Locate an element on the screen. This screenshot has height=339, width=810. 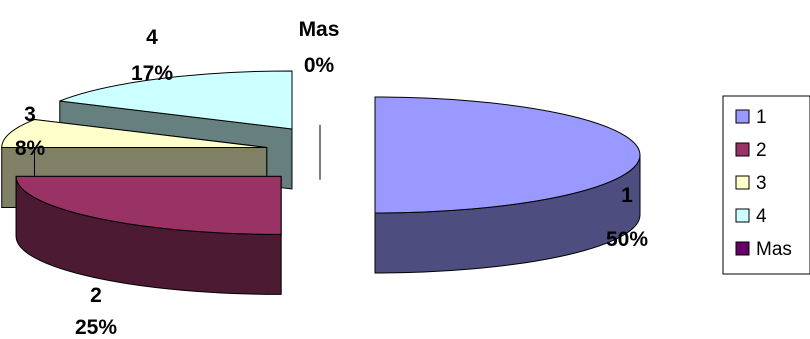
slice-label-3-percent: 8% is located at coordinates (30, 148).